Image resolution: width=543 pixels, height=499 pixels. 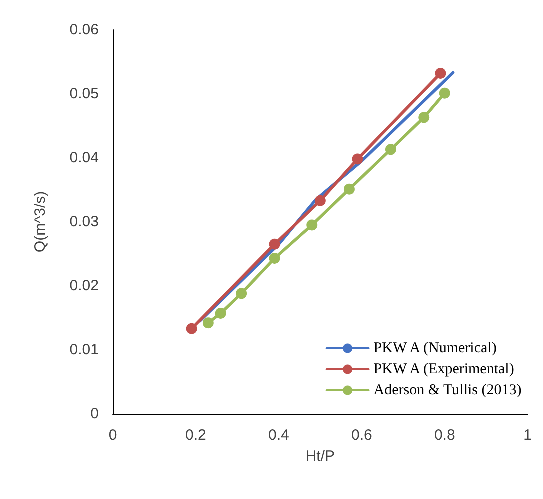 I want to click on x-axis-title: Ht/P, so click(x=321, y=456).